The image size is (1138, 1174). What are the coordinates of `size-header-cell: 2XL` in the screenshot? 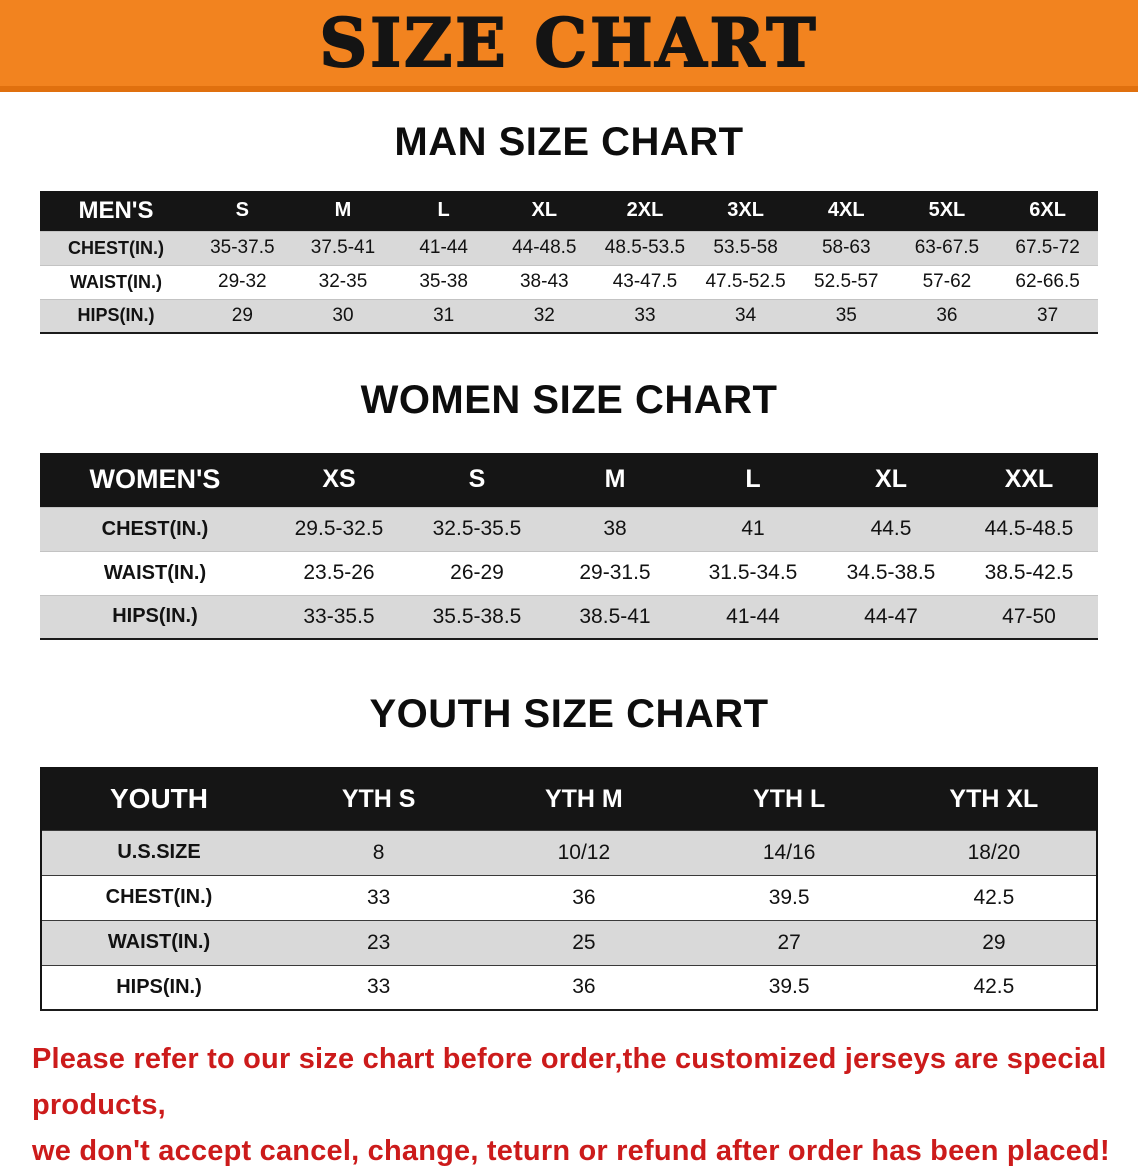 It's located at (645, 211).